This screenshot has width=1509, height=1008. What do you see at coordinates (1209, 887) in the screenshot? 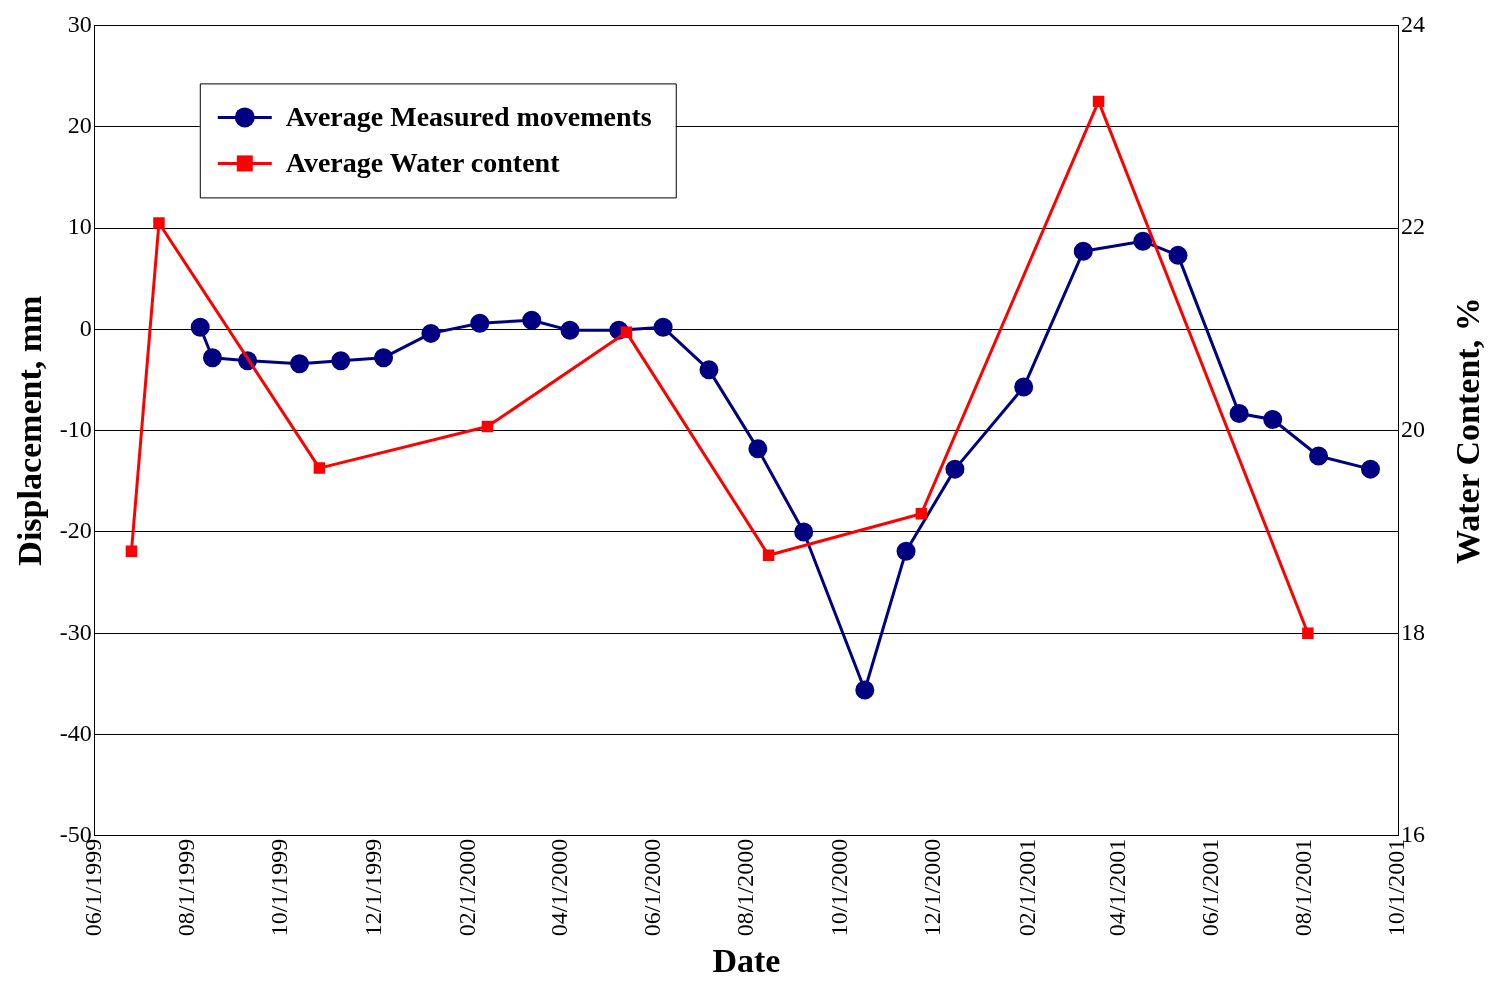
I see `x-tick-label: 06/1/2001` at bounding box center [1209, 887].